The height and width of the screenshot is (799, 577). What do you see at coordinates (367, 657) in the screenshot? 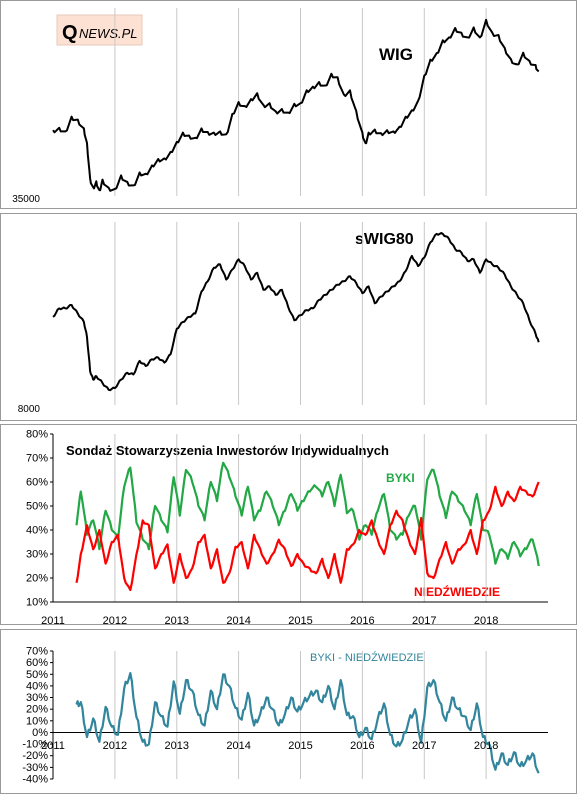
I see `spread-title: BYKI - NIEDŹWIEDZIE` at bounding box center [367, 657].